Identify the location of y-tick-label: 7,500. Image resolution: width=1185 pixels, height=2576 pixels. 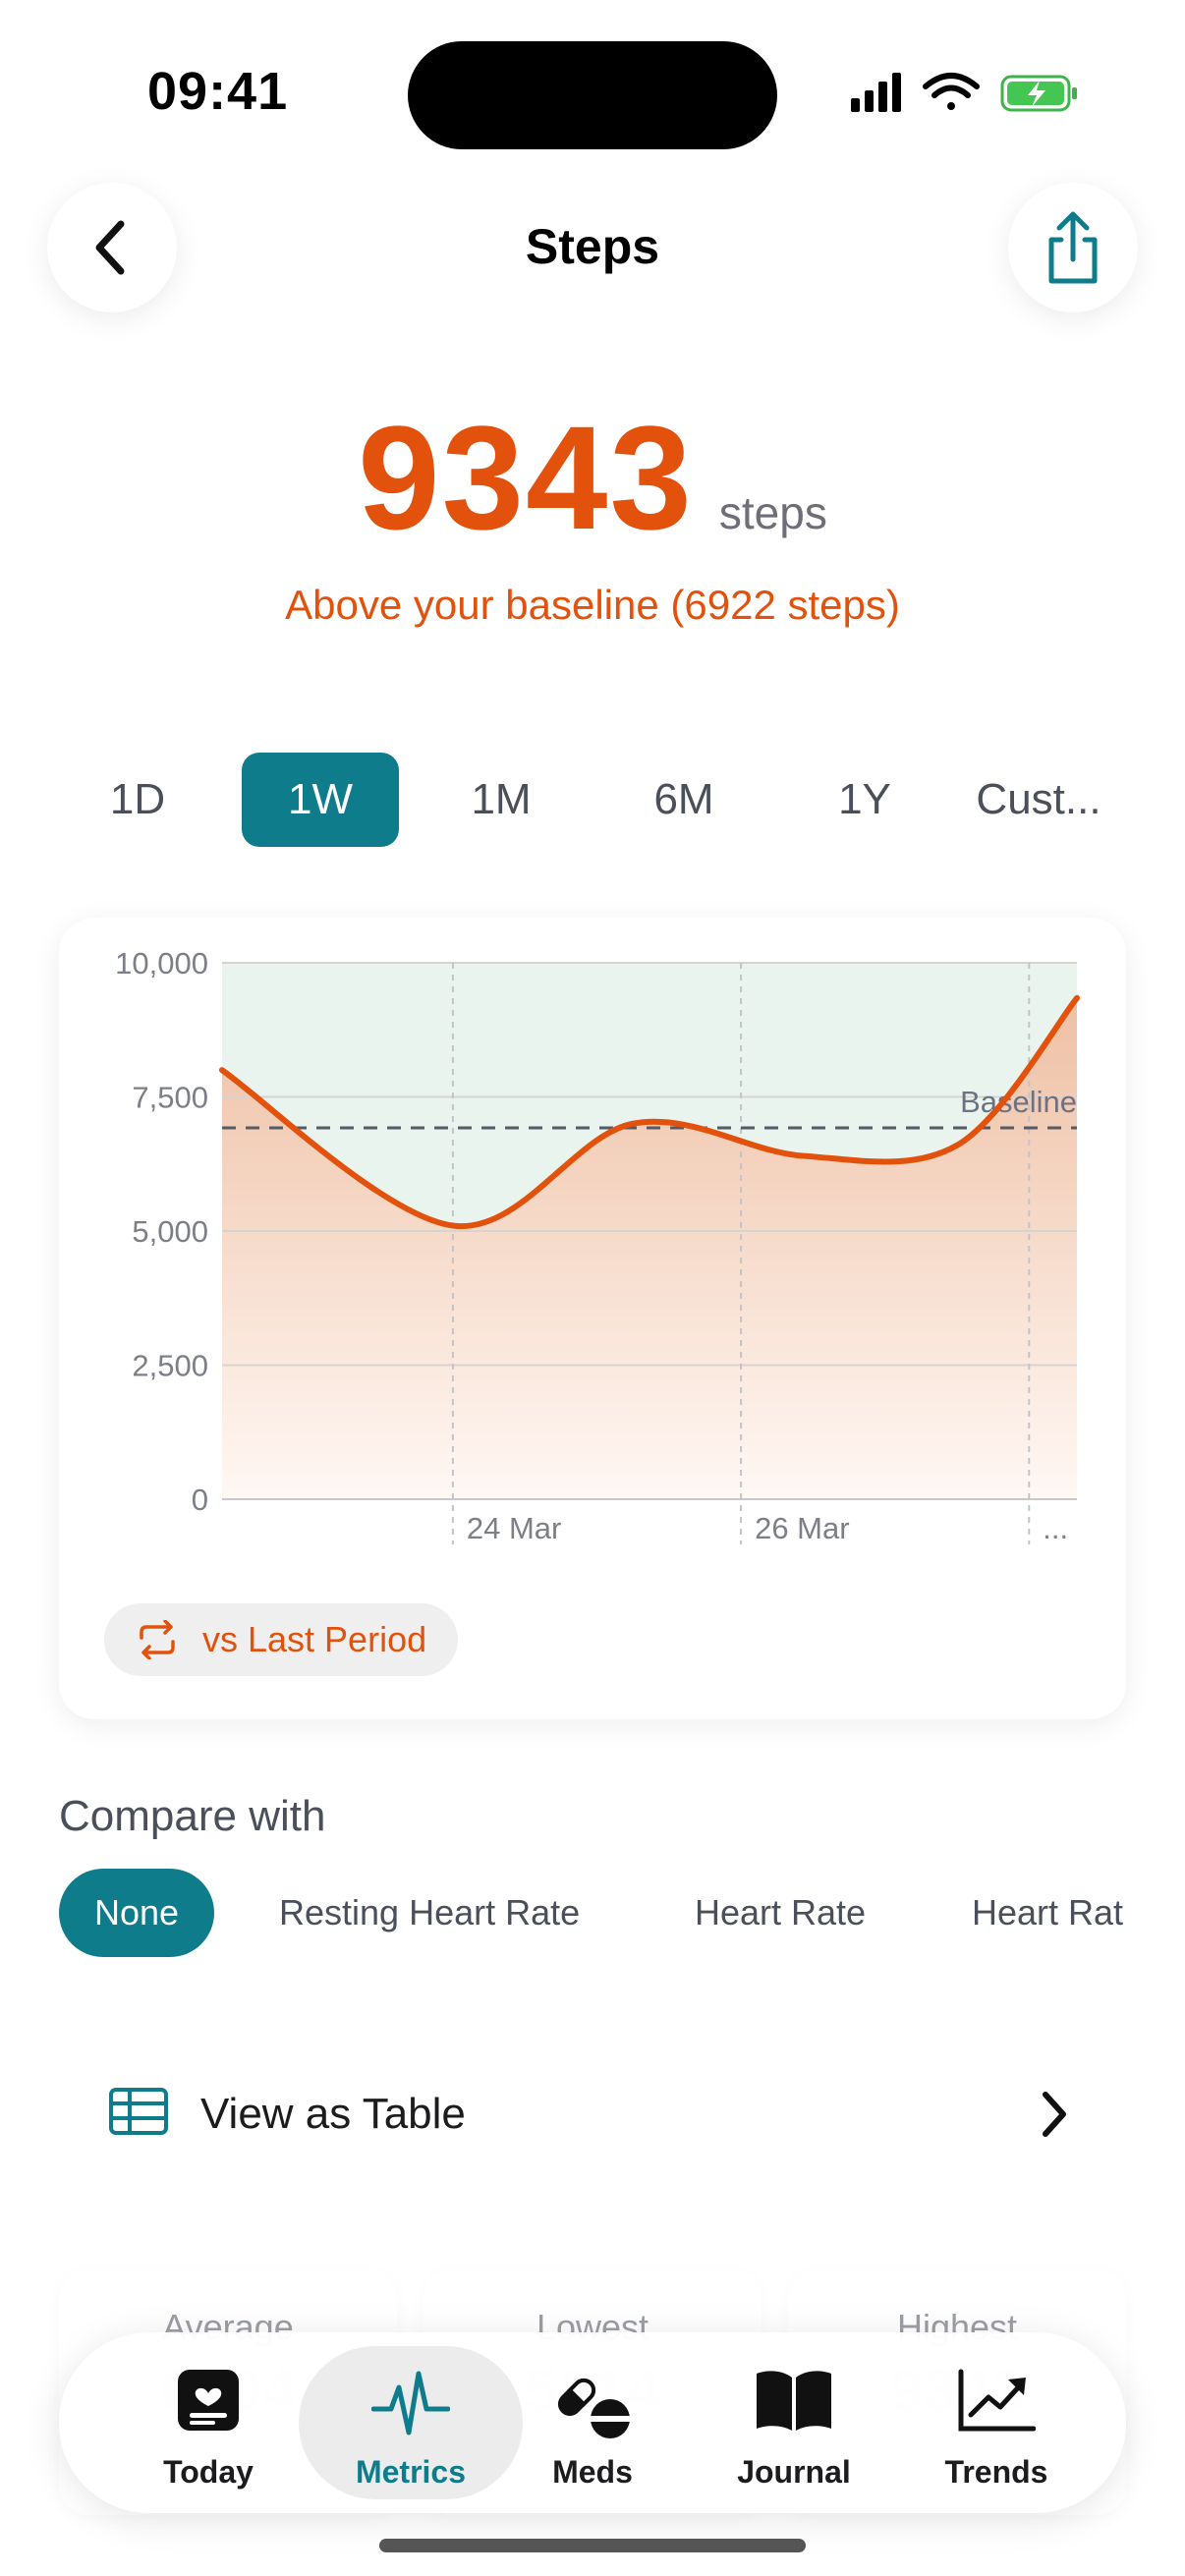
(170, 1098).